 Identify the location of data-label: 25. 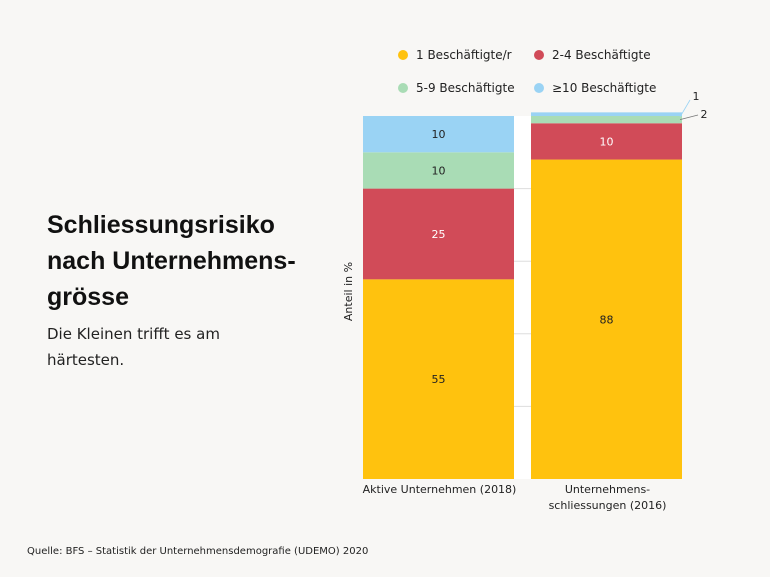
(439, 234).